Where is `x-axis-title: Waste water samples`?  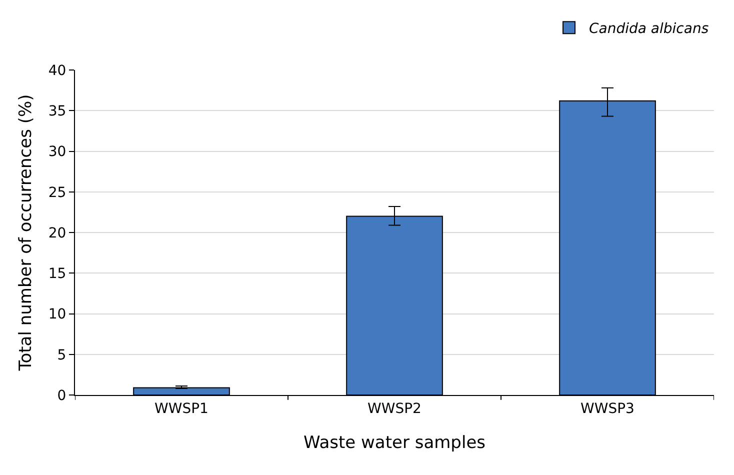
x-axis-title: Waste water samples is located at coordinates (394, 443).